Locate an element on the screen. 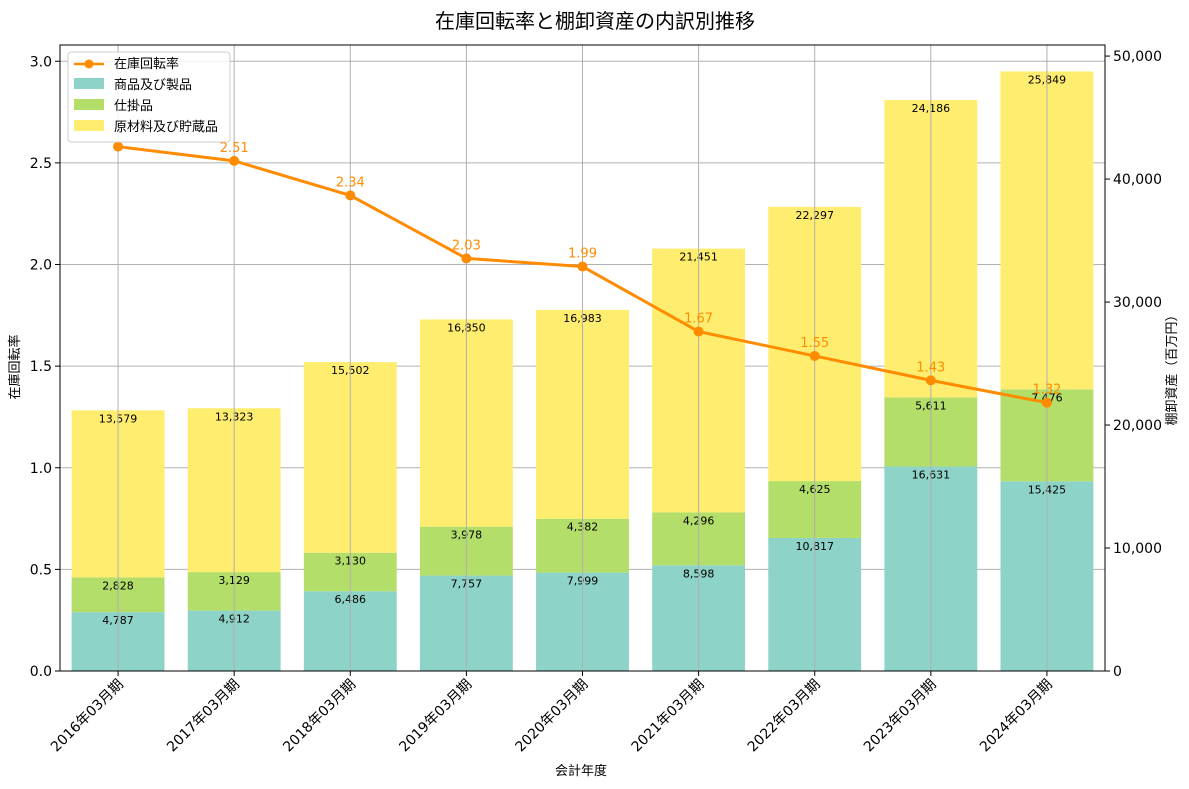  legend-frame is located at coordinates (149, 97).